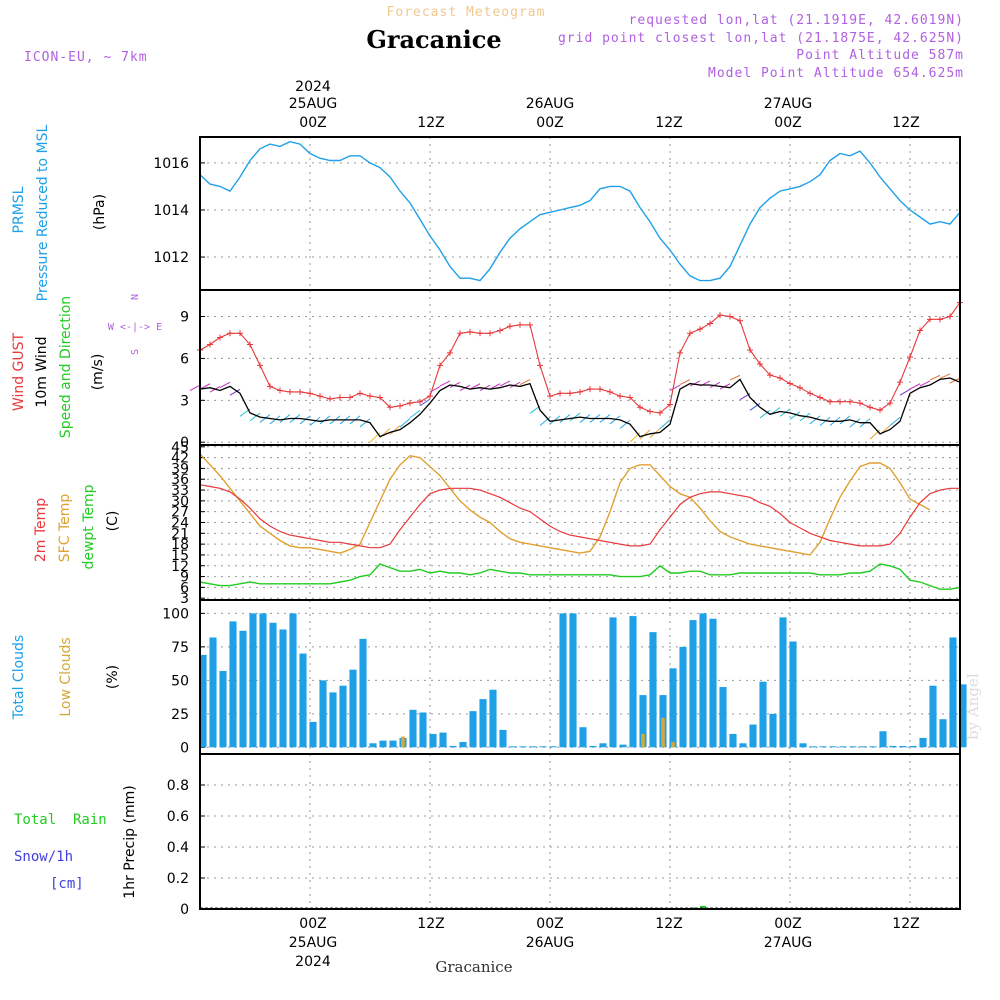  Describe the element at coordinates (668, 123) in the screenshot. I see `top-tick-label: 12Z` at that location.